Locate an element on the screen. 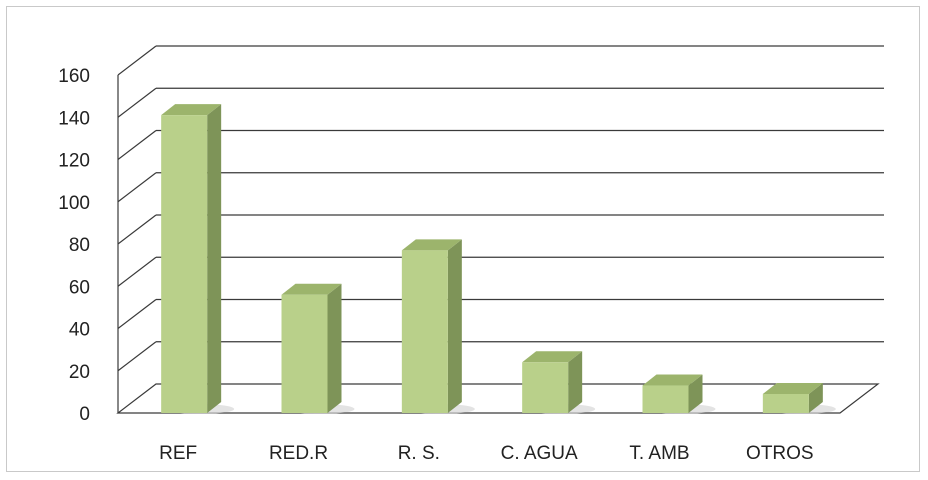 This screenshot has height=480, width=928. x-tick-label: OTROS is located at coordinates (780, 453).